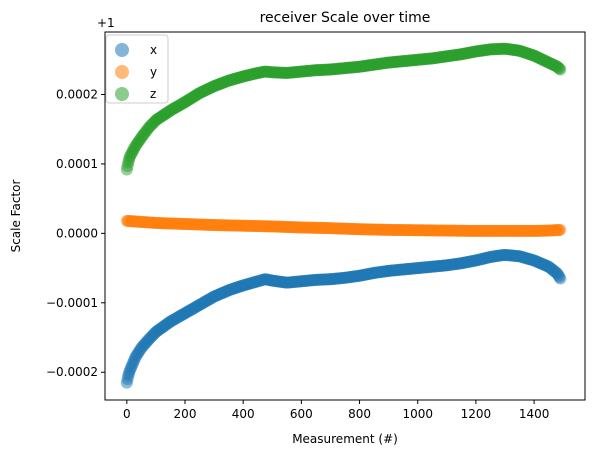  I want to click on x-tick-label: 800, so click(359, 414).